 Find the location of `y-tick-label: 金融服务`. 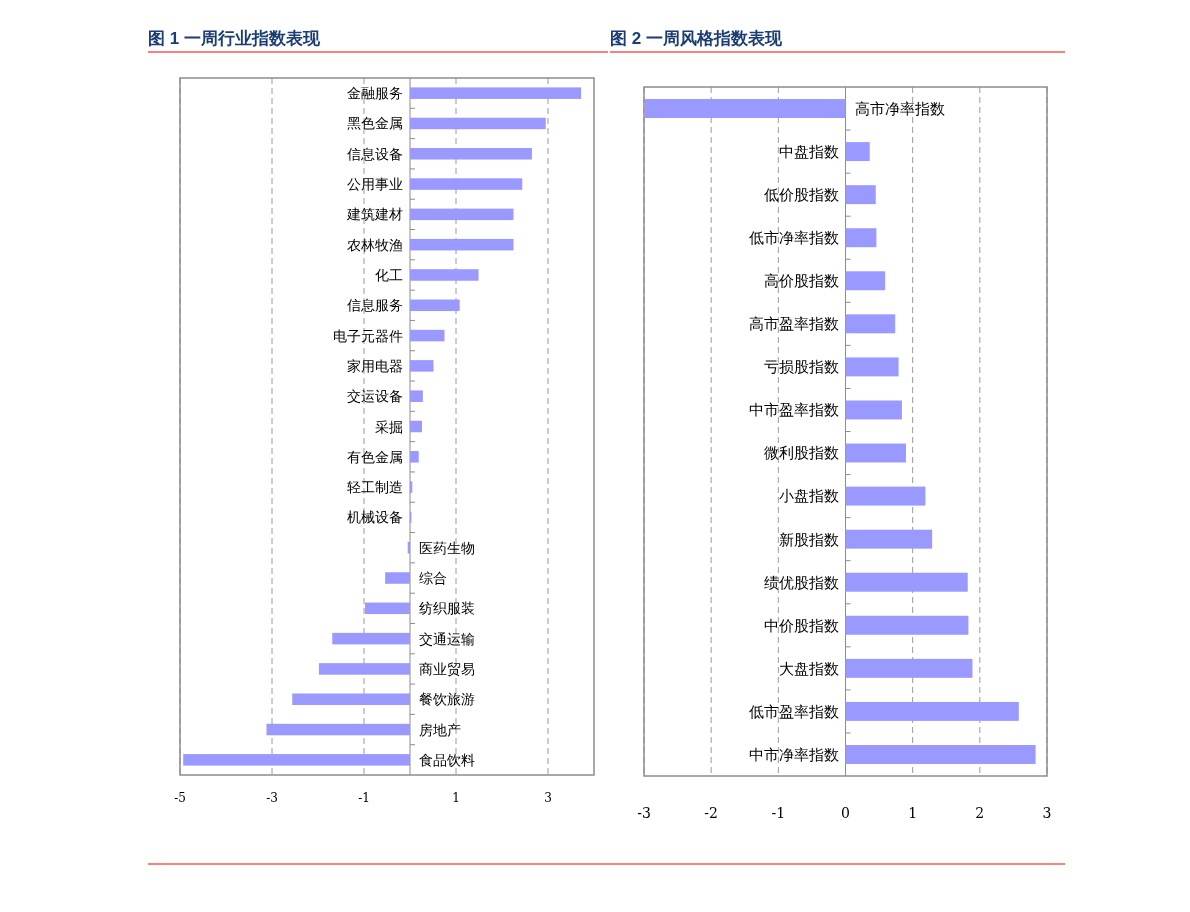

y-tick-label: 金融服务 is located at coordinates (375, 93).